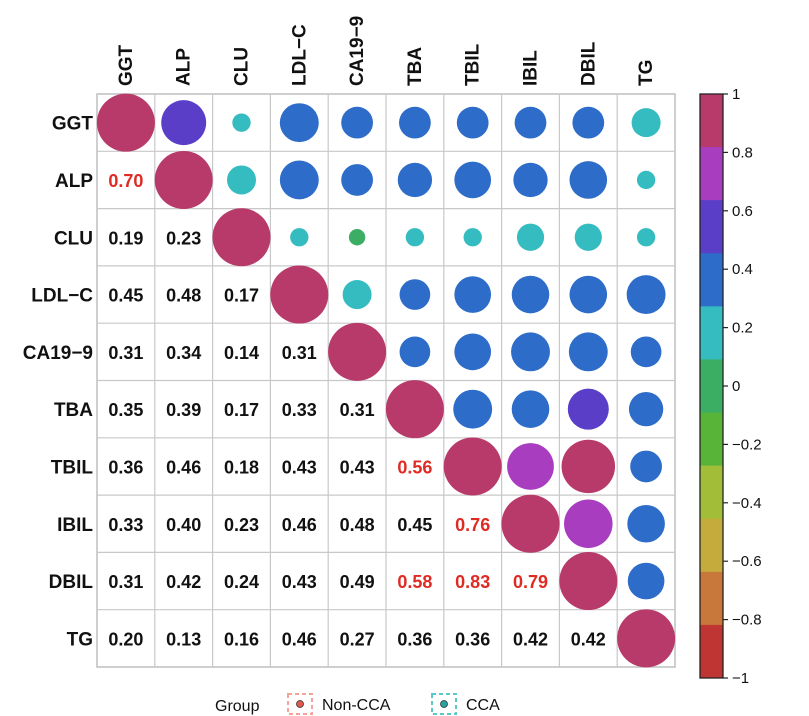 This screenshot has width=809, height=716. I want to click on correlation-value: 0.48, so click(357, 525).